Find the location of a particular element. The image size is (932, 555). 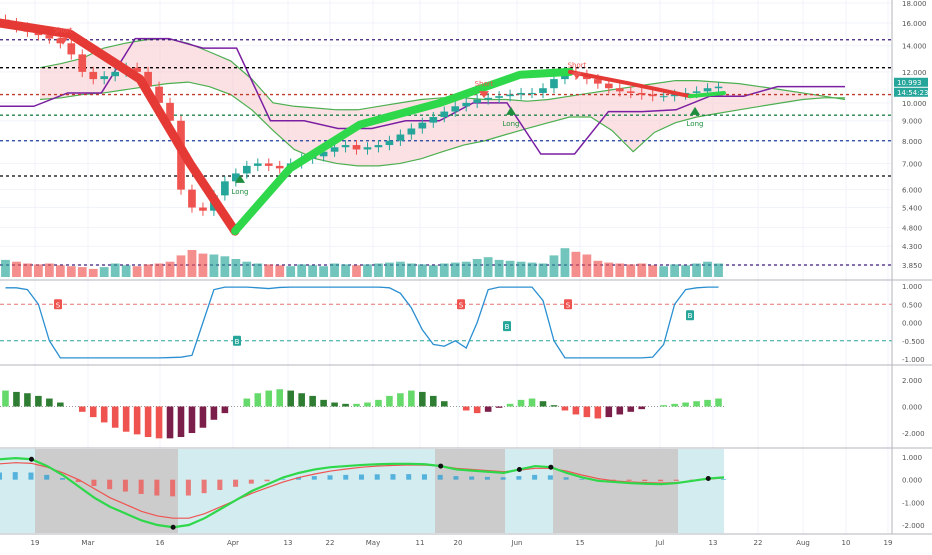

short-label: Short is located at coordinates (63, 31).